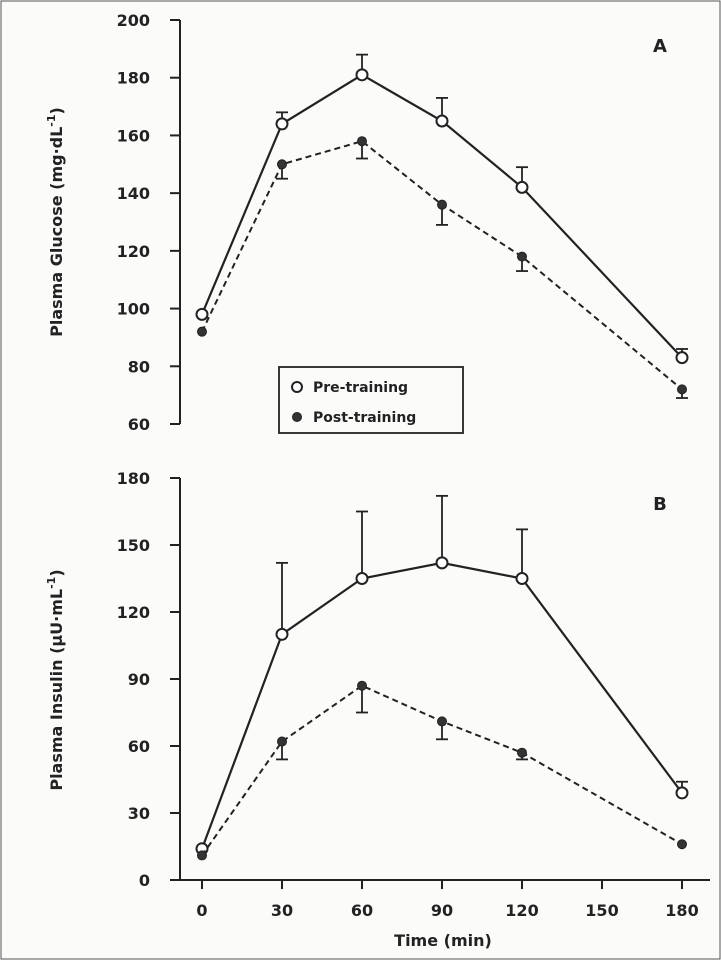  I want to click on y-tick-label: 100, so click(133, 309).